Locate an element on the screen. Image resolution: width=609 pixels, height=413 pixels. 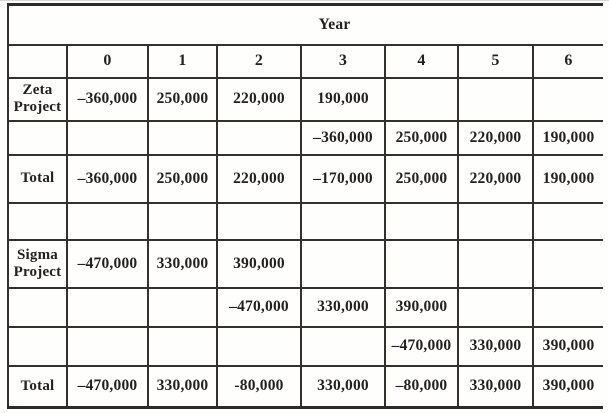
column-header-year-4: 4 is located at coordinates (421, 61).